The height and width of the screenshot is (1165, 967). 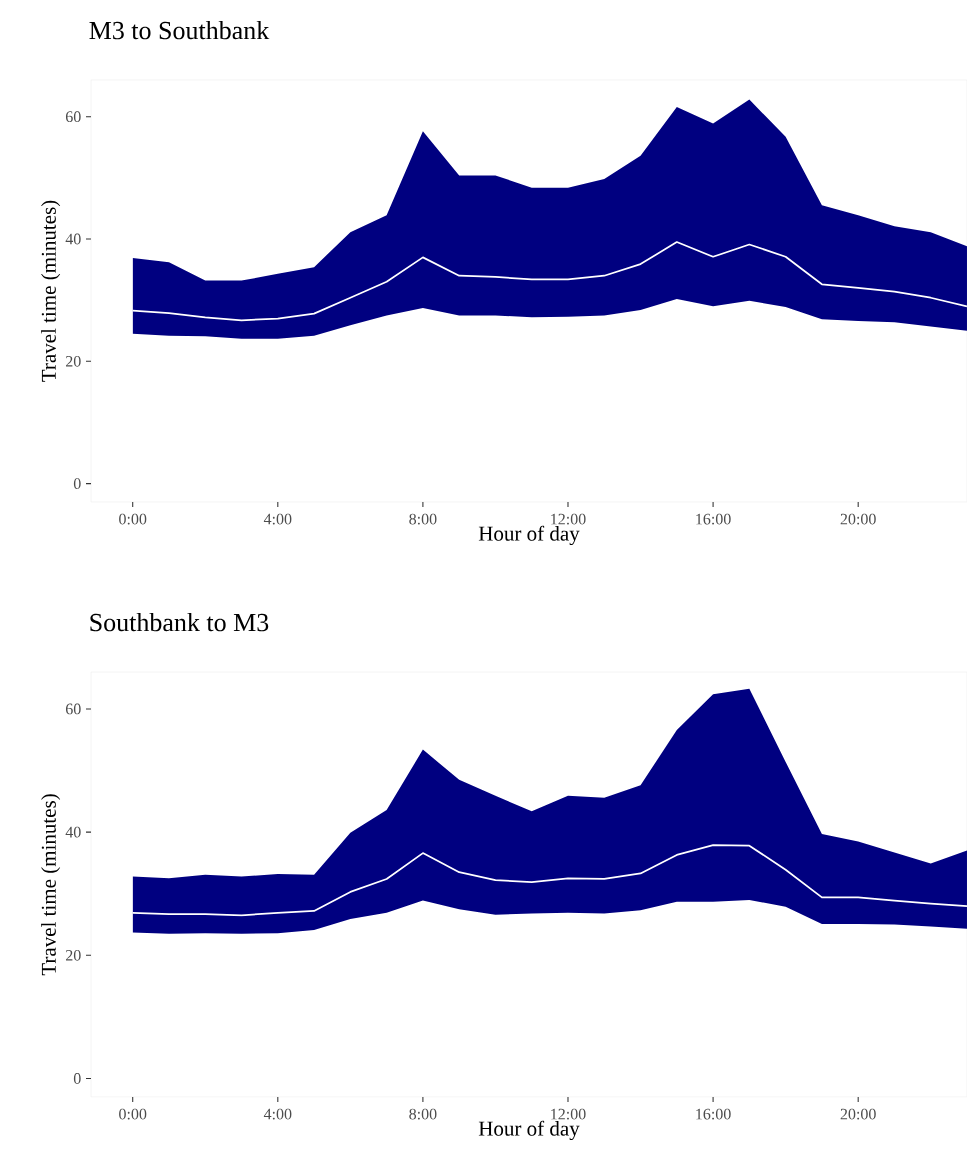 I want to click on chart-title: M3 to Southbank, so click(x=179, y=30).